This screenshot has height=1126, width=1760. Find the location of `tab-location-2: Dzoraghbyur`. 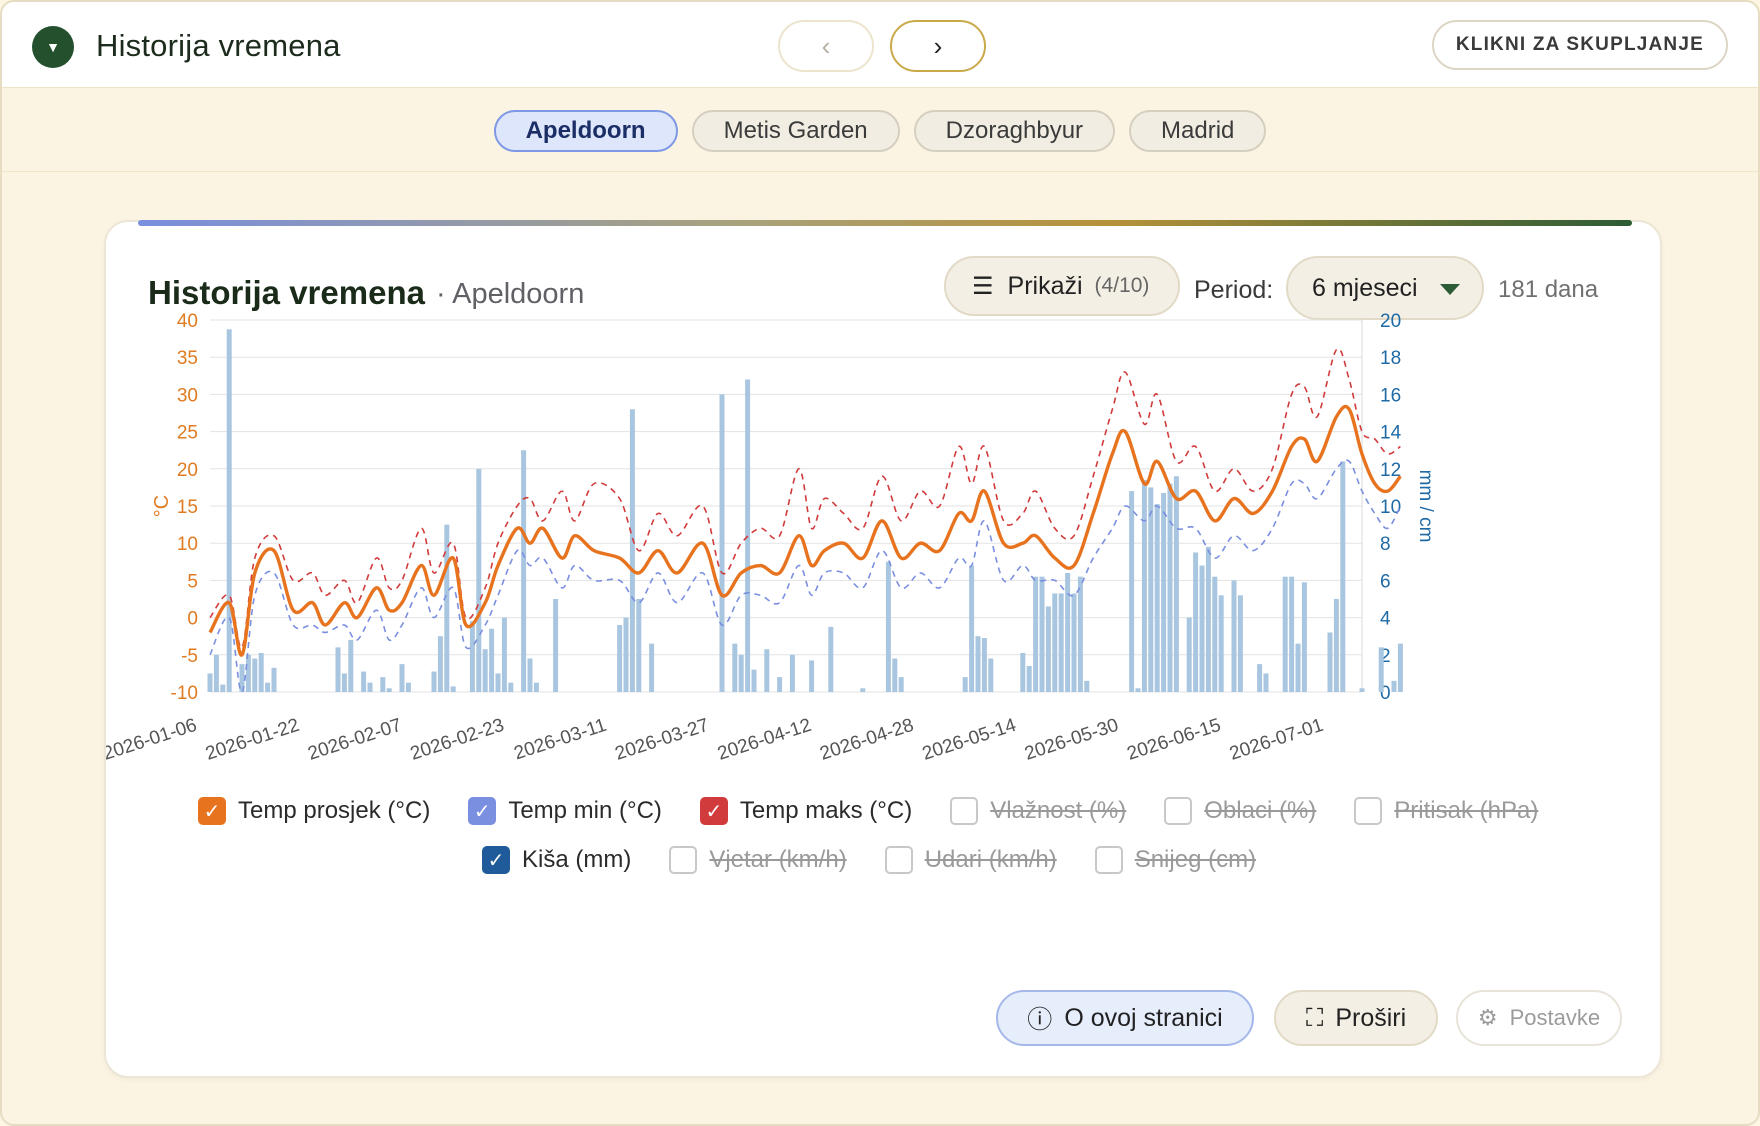

tab-location-2: Dzoraghbyur is located at coordinates (1014, 131).